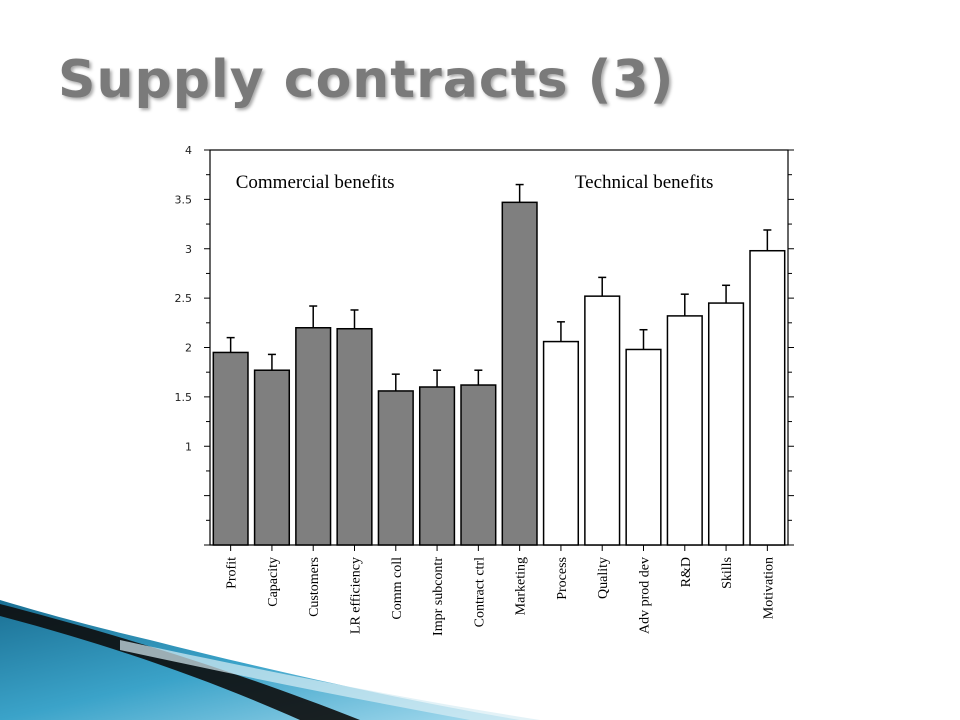 This screenshot has height=720, width=960. What do you see at coordinates (438, 596) in the screenshot?
I see `category-label: Impr subcontr` at bounding box center [438, 596].